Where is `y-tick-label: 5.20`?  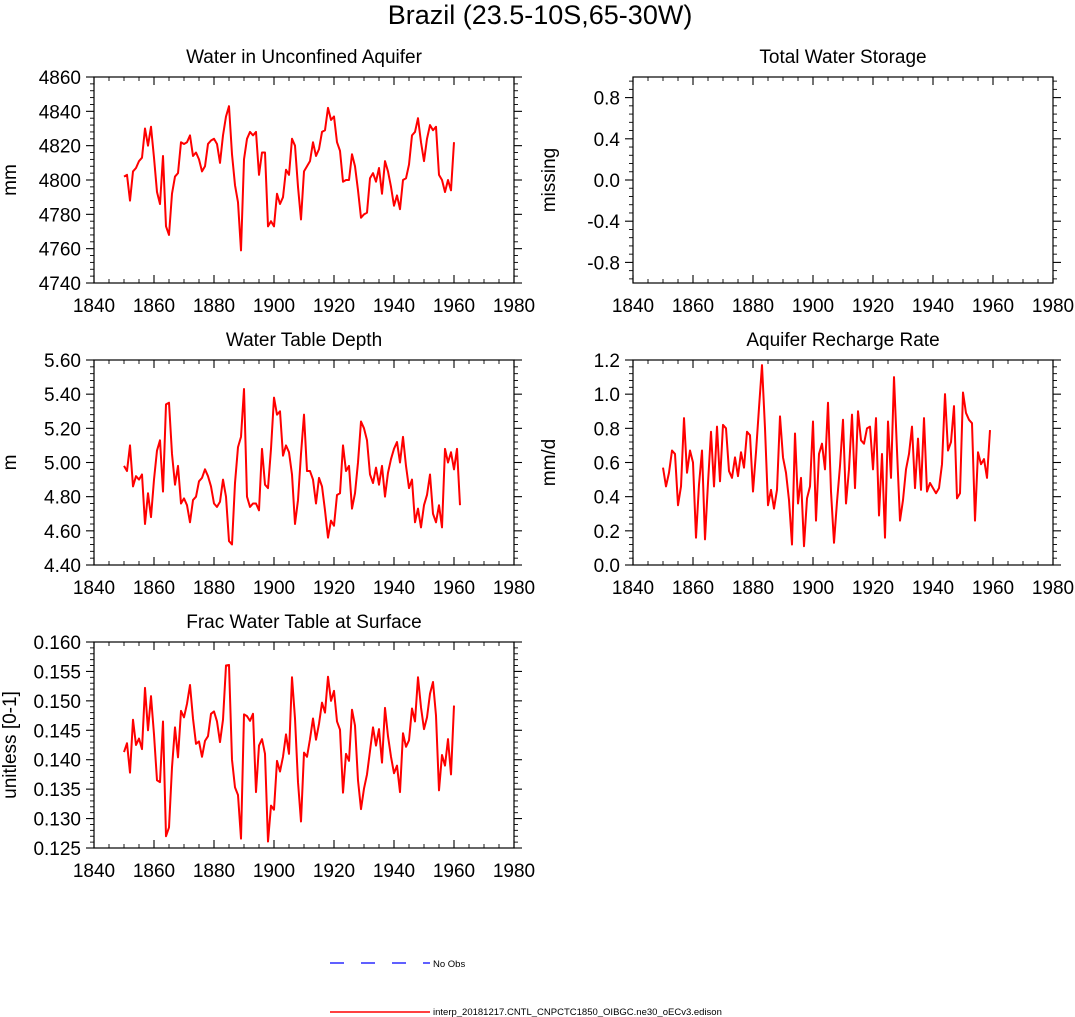
y-tick-label: 5.20 is located at coordinates (62, 429).